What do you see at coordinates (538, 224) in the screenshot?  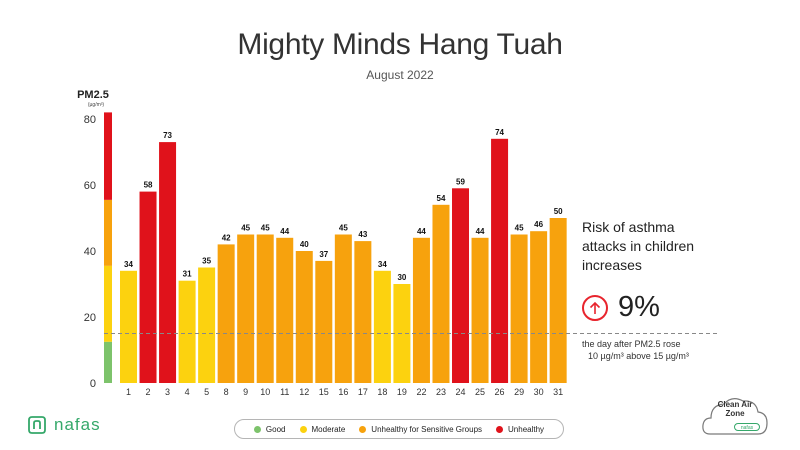 I see `bar-value-label: 46` at bounding box center [538, 224].